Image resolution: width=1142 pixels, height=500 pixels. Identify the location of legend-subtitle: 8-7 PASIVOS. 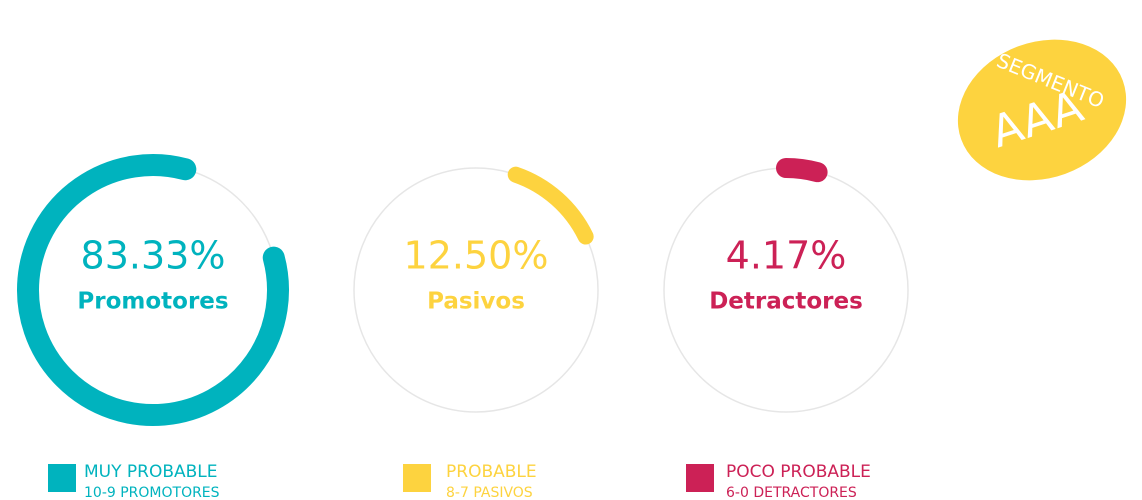
(489, 492).